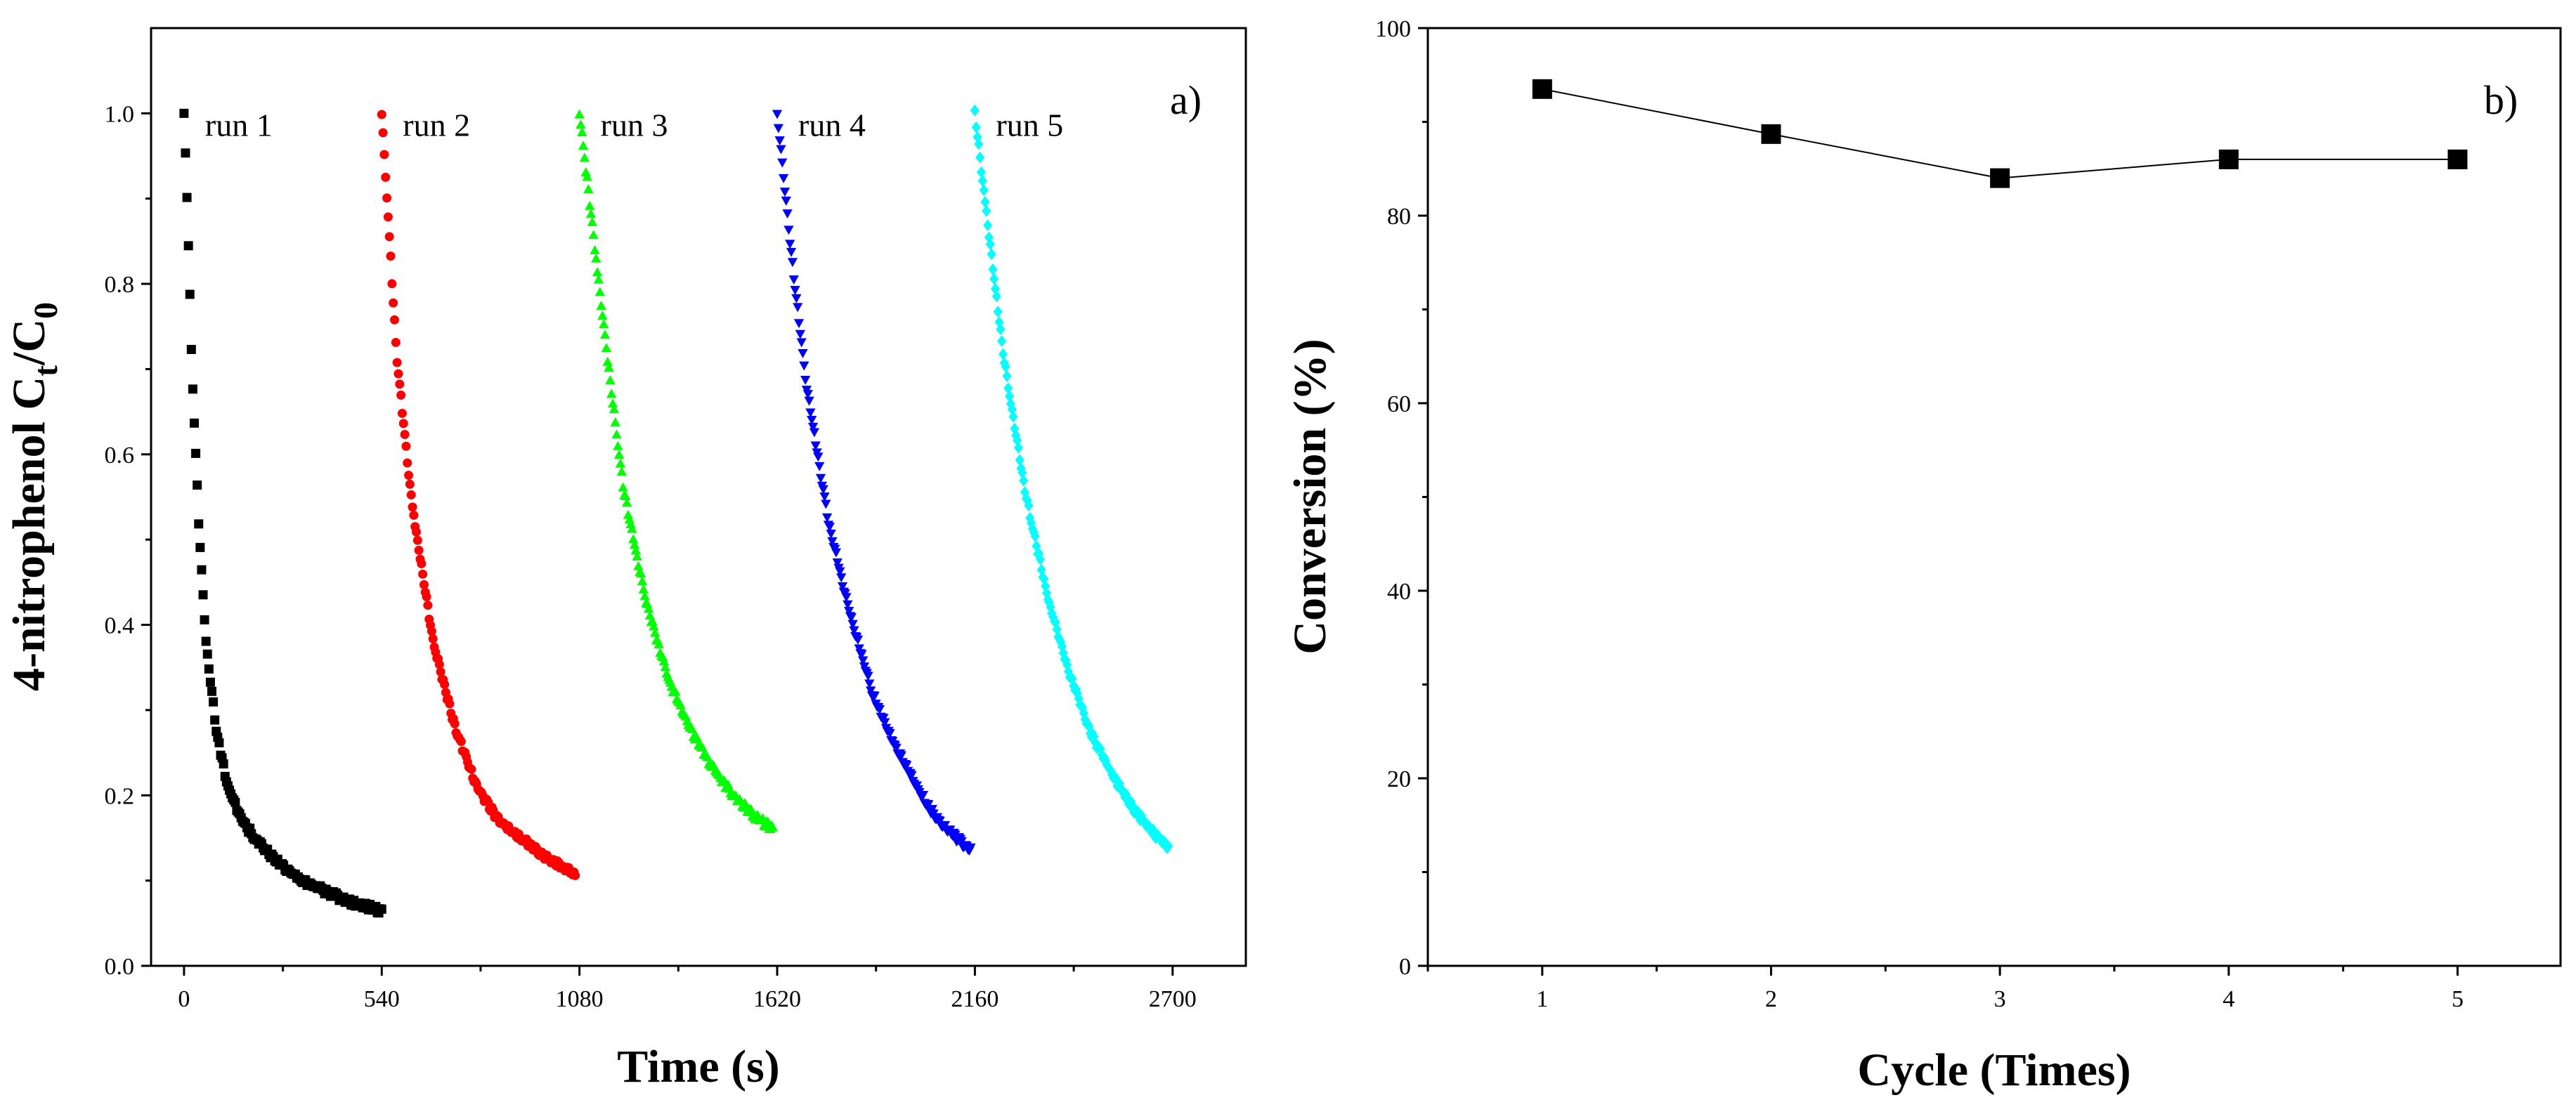  What do you see at coordinates (2229, 999) in the screenshot?
I see `x-tick-label: 4` at bounding box center [2229, 999].